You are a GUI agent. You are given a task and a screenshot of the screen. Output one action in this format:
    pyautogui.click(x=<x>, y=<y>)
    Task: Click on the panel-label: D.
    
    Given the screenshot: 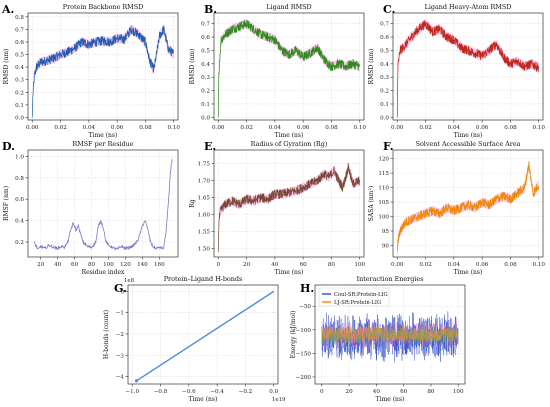 What is the action you would take?
    pyautogui.click(x=8, y=146)
    